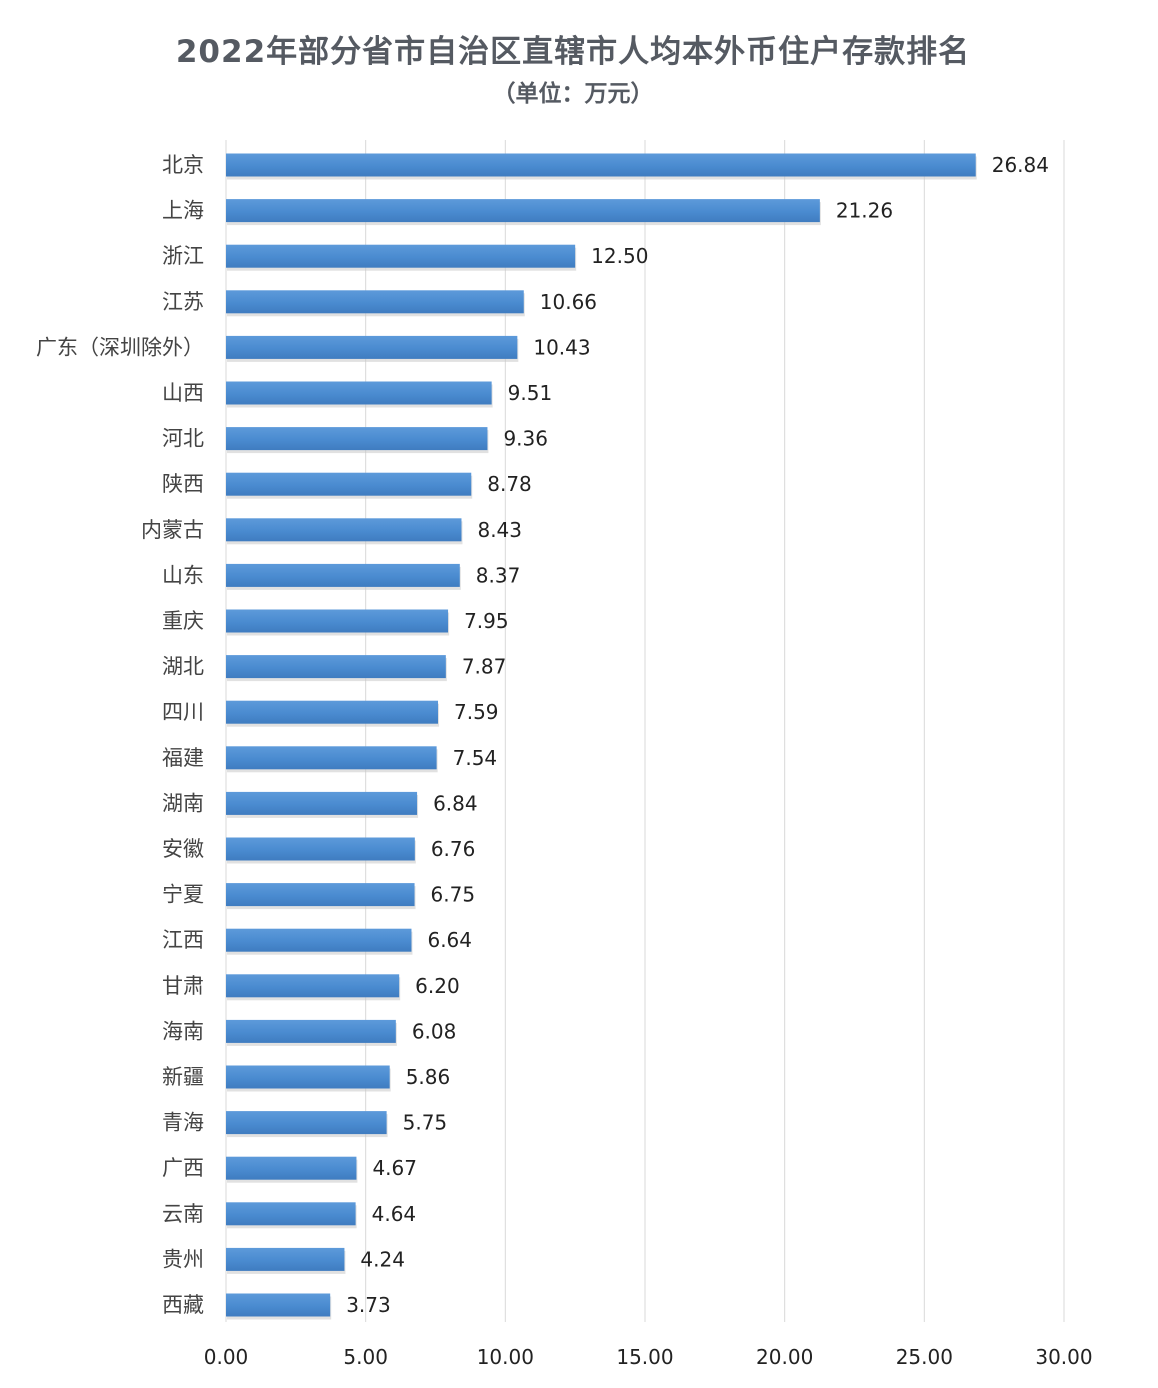  I want to click on x-tick-label: 10.00, so click(505, 1357).